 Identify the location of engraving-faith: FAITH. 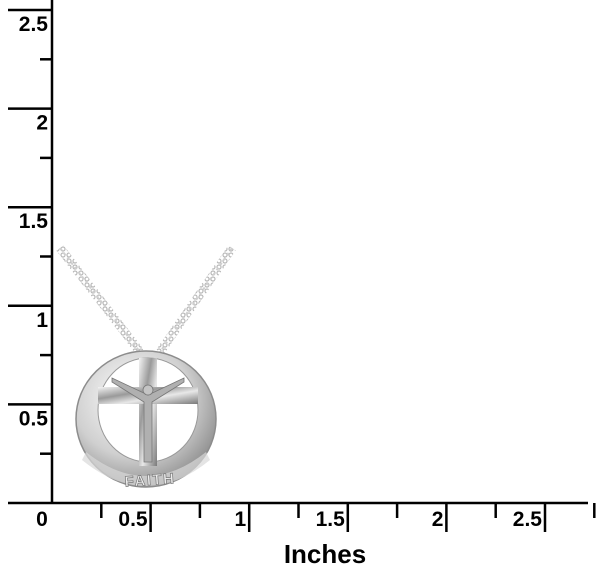
(150, 480).